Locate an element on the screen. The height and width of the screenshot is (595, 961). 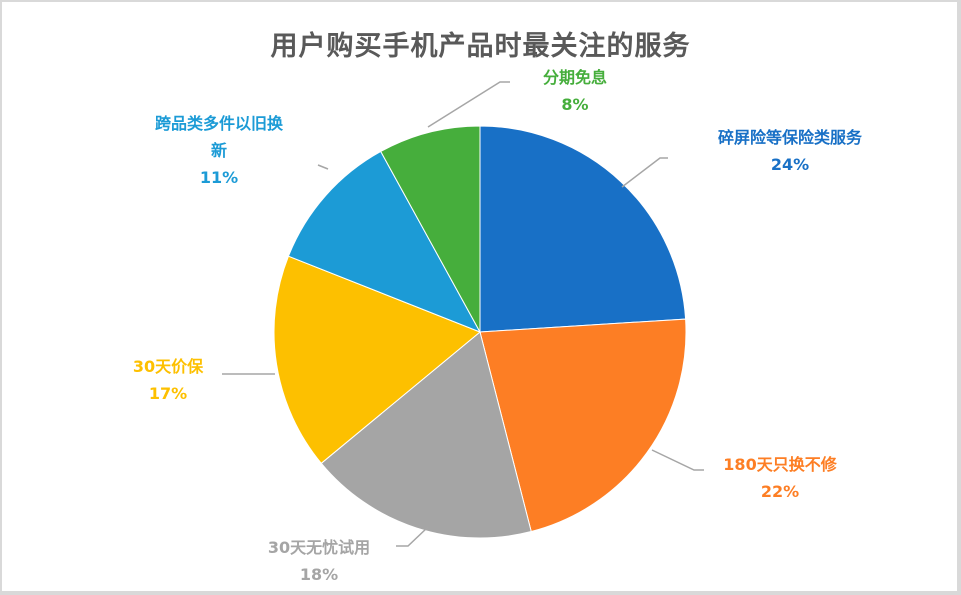
slice-price-protect is located at coordinates (377, 360).